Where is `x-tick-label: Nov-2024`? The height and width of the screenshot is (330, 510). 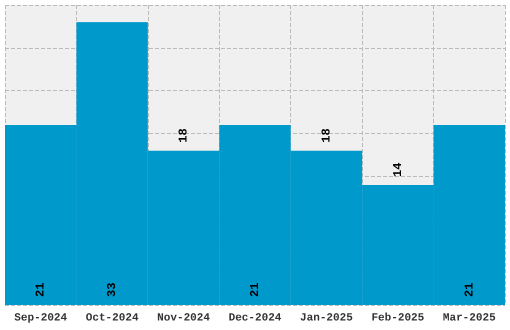 x-tick-label: Nov-2024 is located at coordinates (183, 318).